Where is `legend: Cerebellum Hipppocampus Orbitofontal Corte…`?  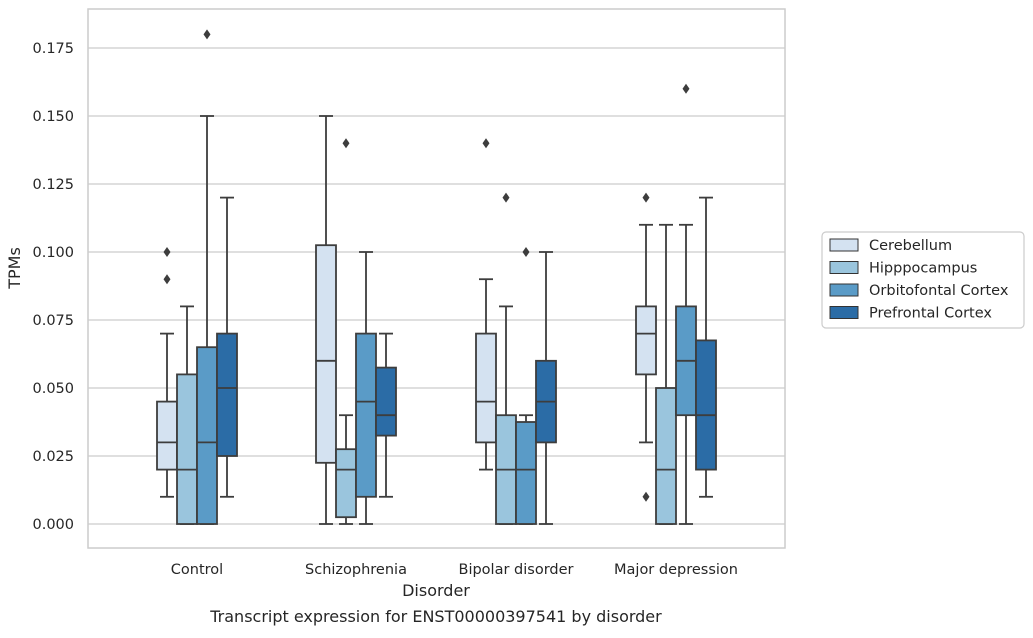
legend: Cerebellum Hipppocampus Orbitofontal Corte… is located at coordinates (923, 280).